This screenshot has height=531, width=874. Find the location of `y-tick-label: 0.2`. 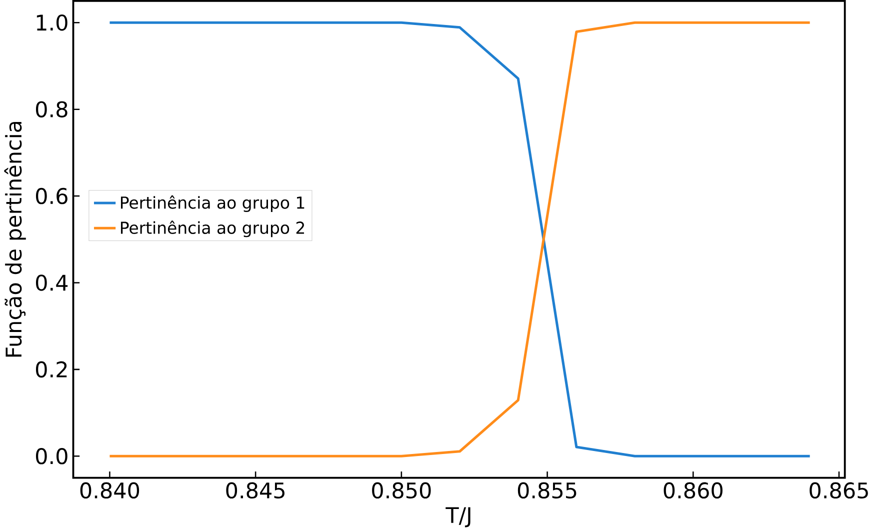

y-tick-label: 0.2 is located at coordinates (51, 369).